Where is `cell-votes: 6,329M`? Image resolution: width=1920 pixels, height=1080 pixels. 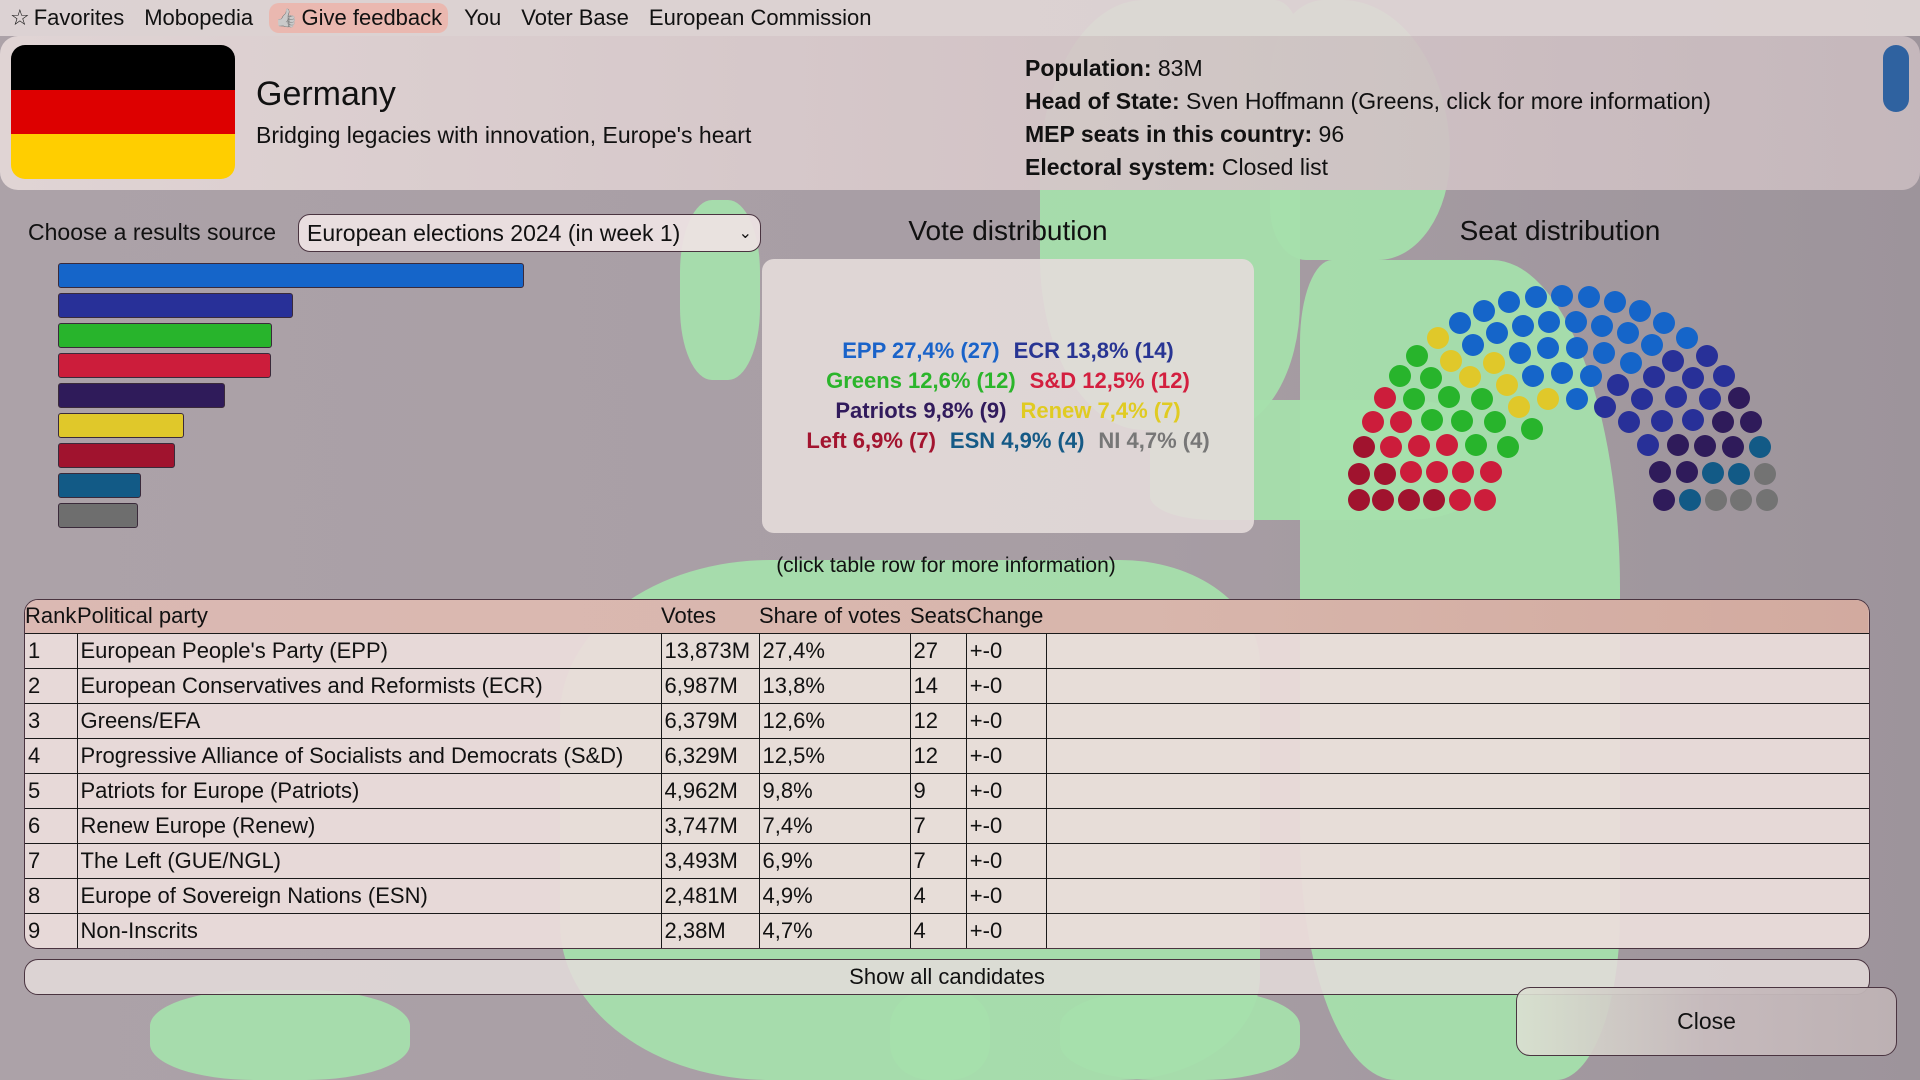 cell-votes: 6,329M is located at coordinates (709, 755).